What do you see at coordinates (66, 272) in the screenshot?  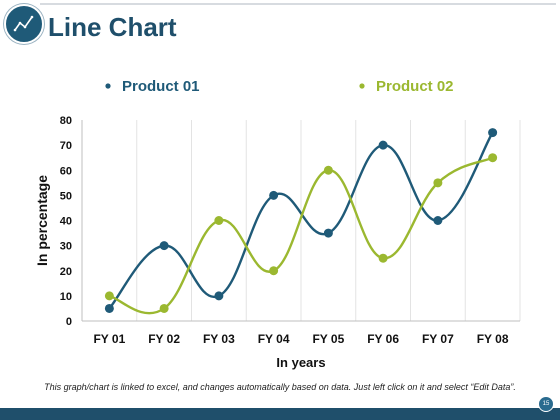 I see `y-tick-label: 20` at bounding box center [66, 272].